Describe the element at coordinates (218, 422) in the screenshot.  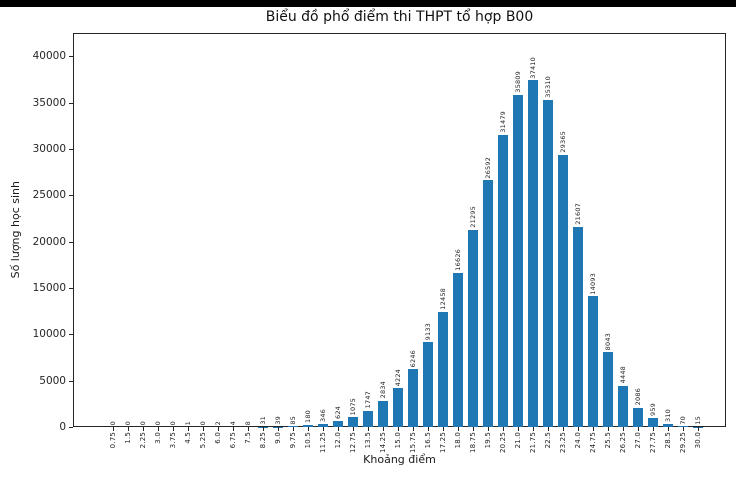
I see `bar-value-label: 2` at that location.